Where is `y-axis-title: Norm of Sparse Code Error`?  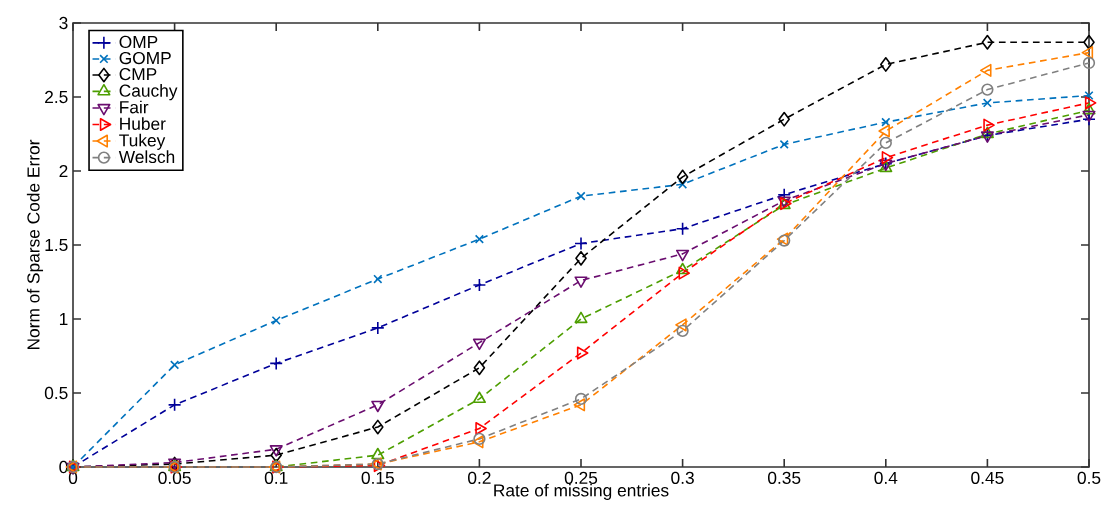 y-axis-title: Norm of Sparse Code Error is located at coordinates (35, 244).